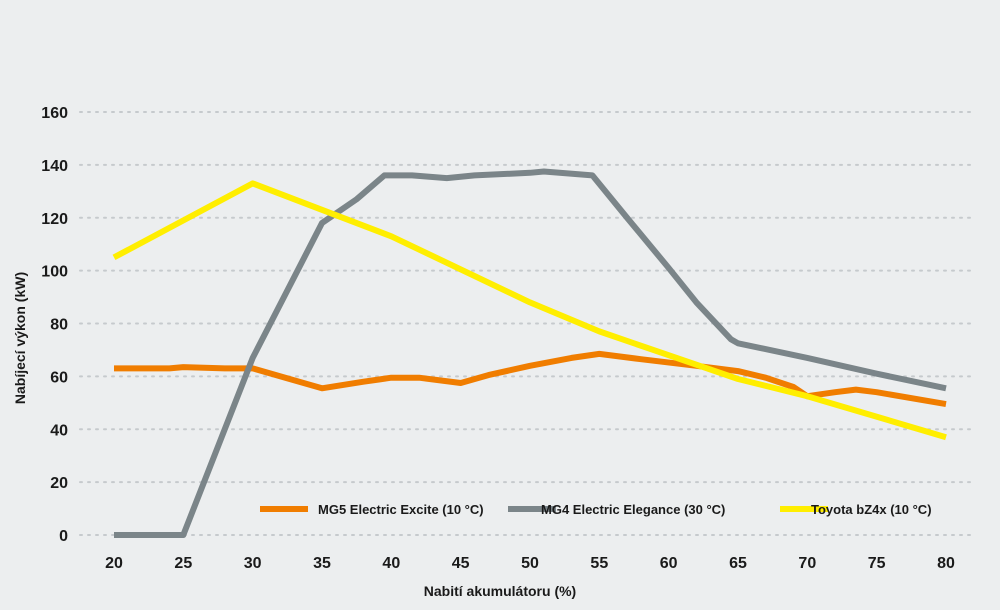  What do you see at coordinates (59, 325) in the screenshot?
I see `y-tick-label: 80` at bounding box center [59, 325].